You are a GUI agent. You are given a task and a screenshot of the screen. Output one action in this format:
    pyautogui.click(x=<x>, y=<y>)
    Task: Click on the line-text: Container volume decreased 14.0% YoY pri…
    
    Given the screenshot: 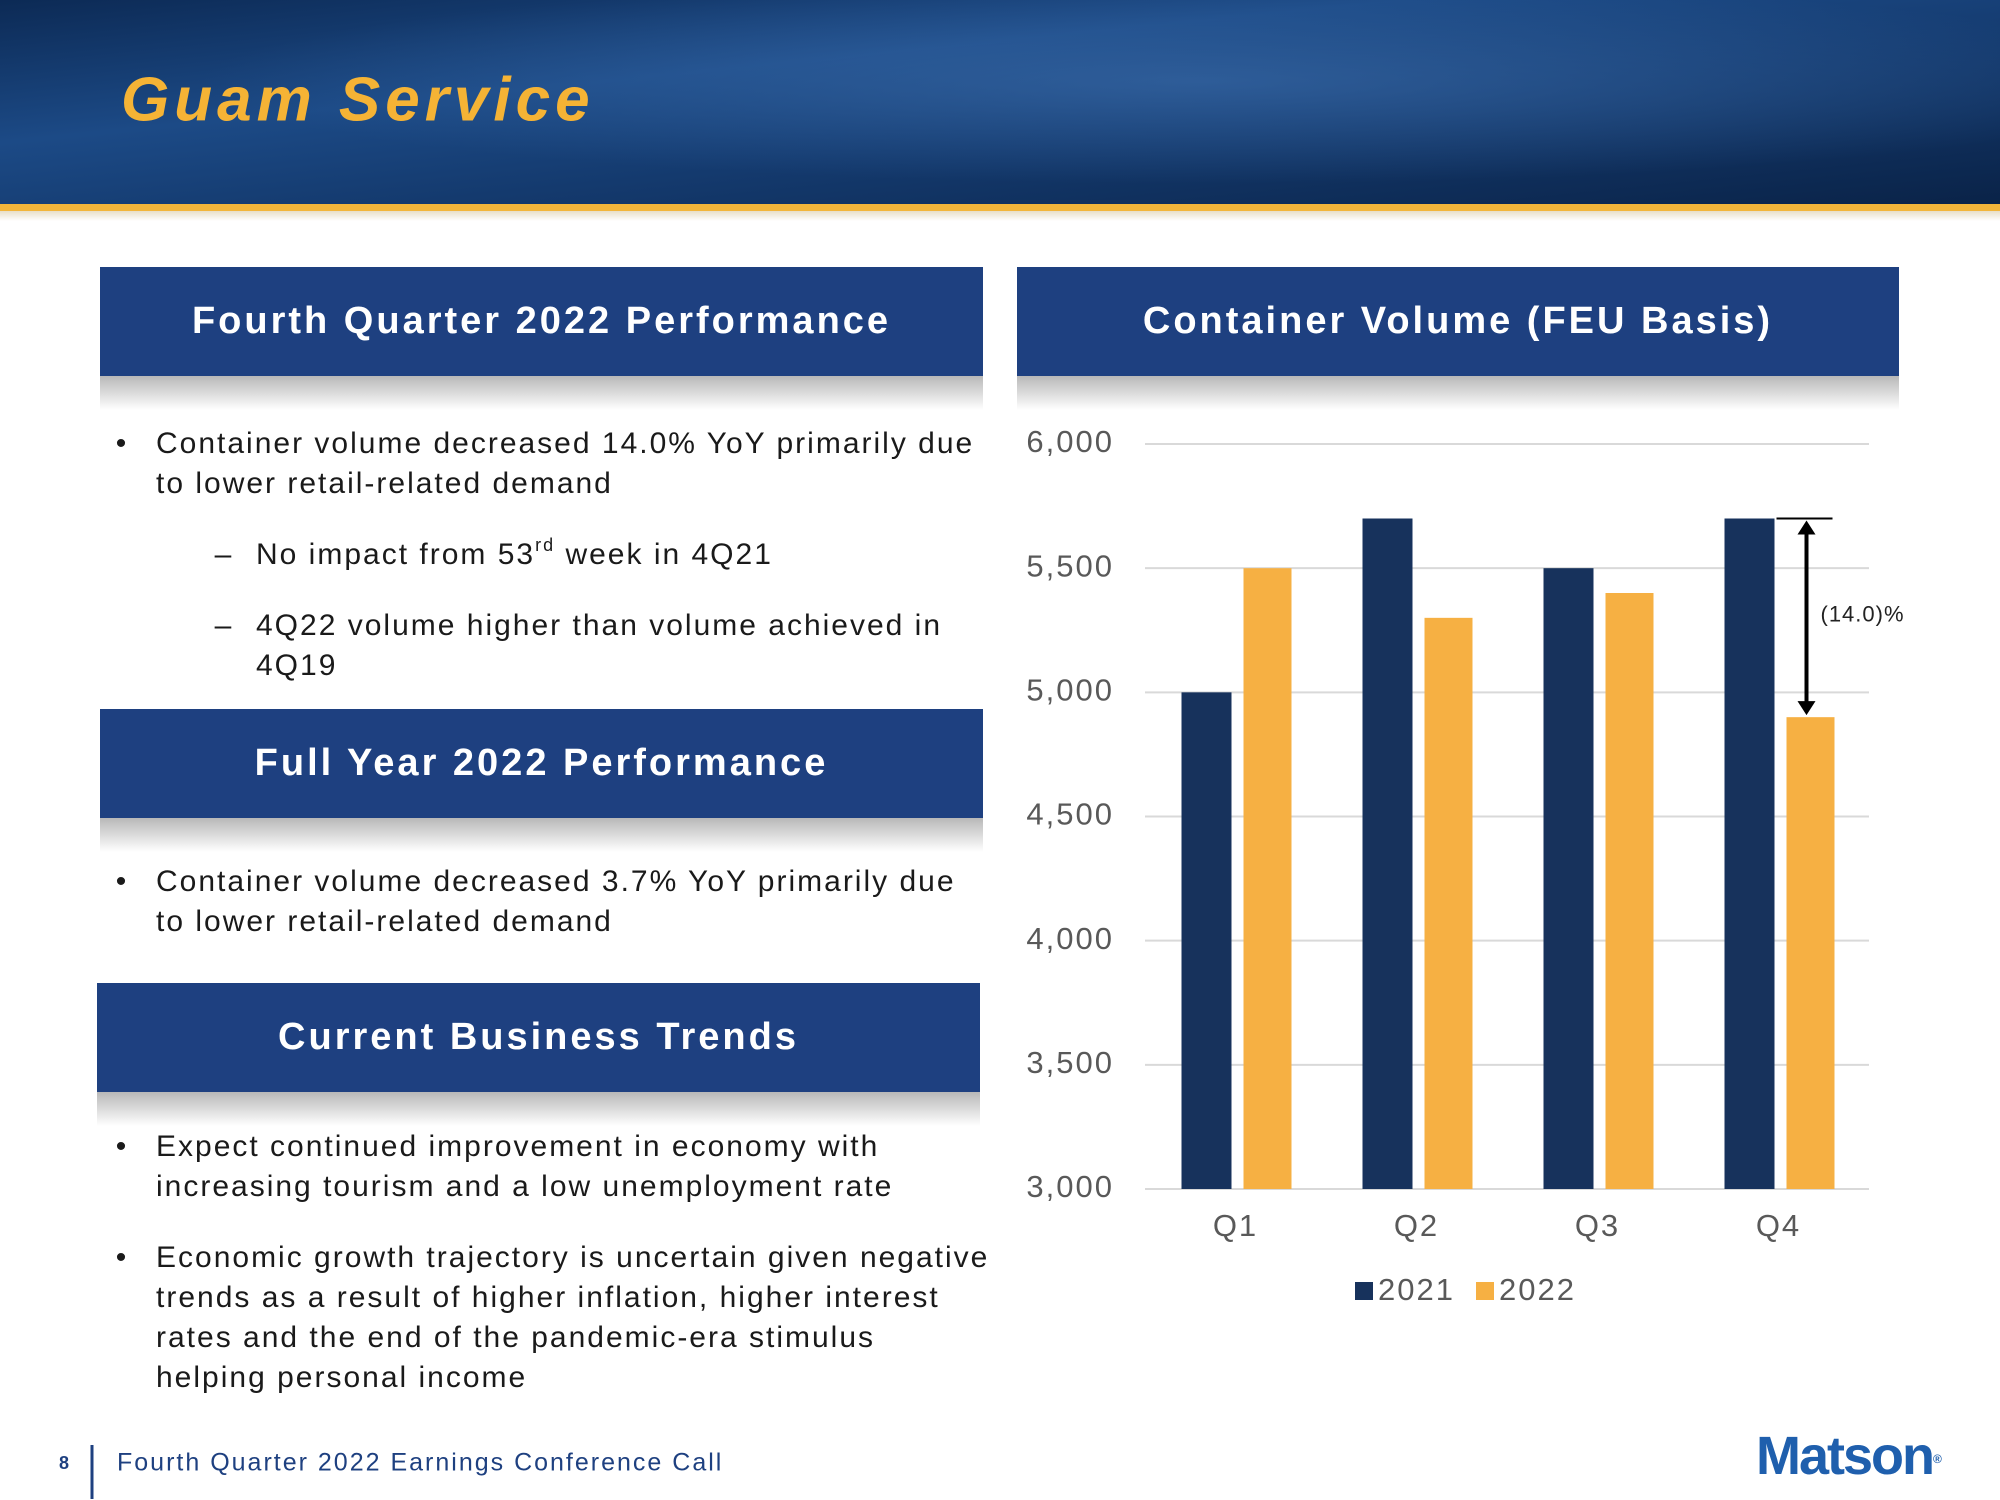 What is the action you would take?
    pyautogui.click(x=565, y=443)
    